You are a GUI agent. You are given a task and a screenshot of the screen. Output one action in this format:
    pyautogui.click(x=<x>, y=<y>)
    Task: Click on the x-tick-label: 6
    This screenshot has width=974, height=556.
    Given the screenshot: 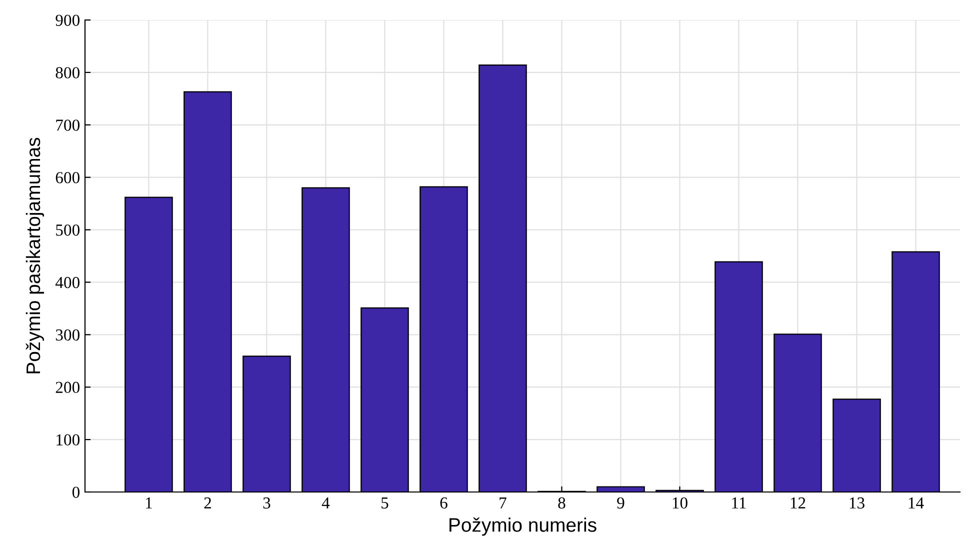 What is the action you would take?
    pyautogui.click(x=444, y=503)
    